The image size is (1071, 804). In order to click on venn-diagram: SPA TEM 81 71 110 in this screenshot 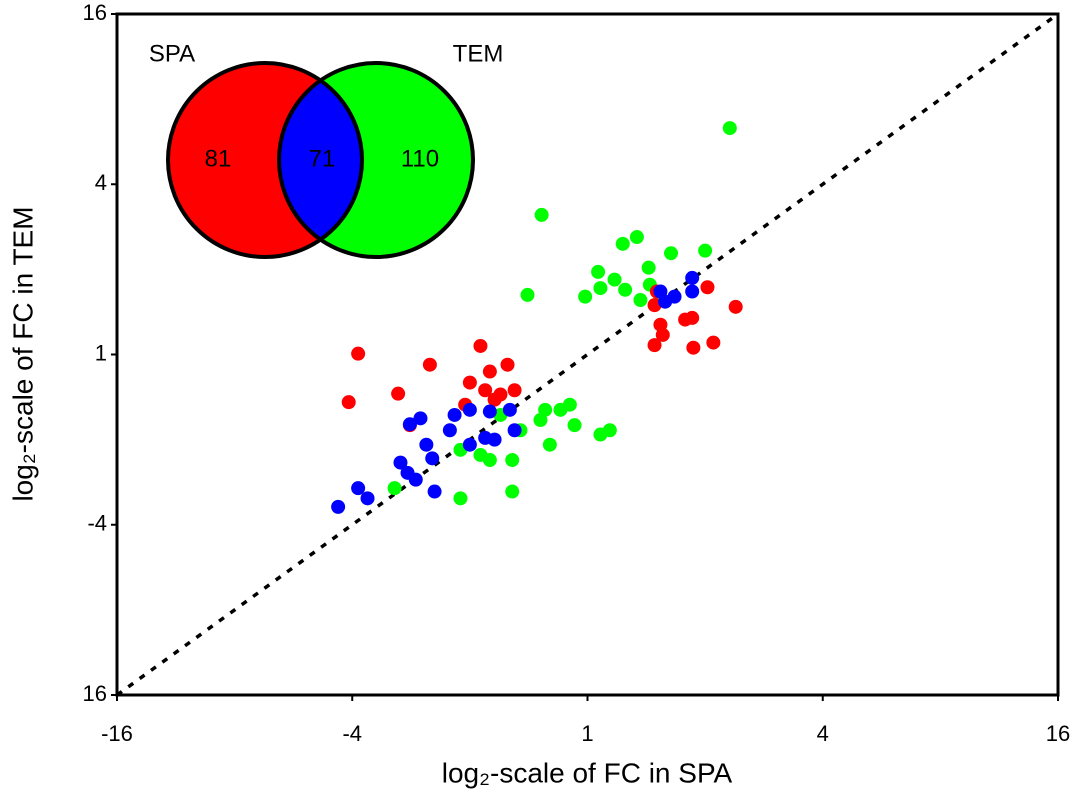, I will do `click(326, 149)`.